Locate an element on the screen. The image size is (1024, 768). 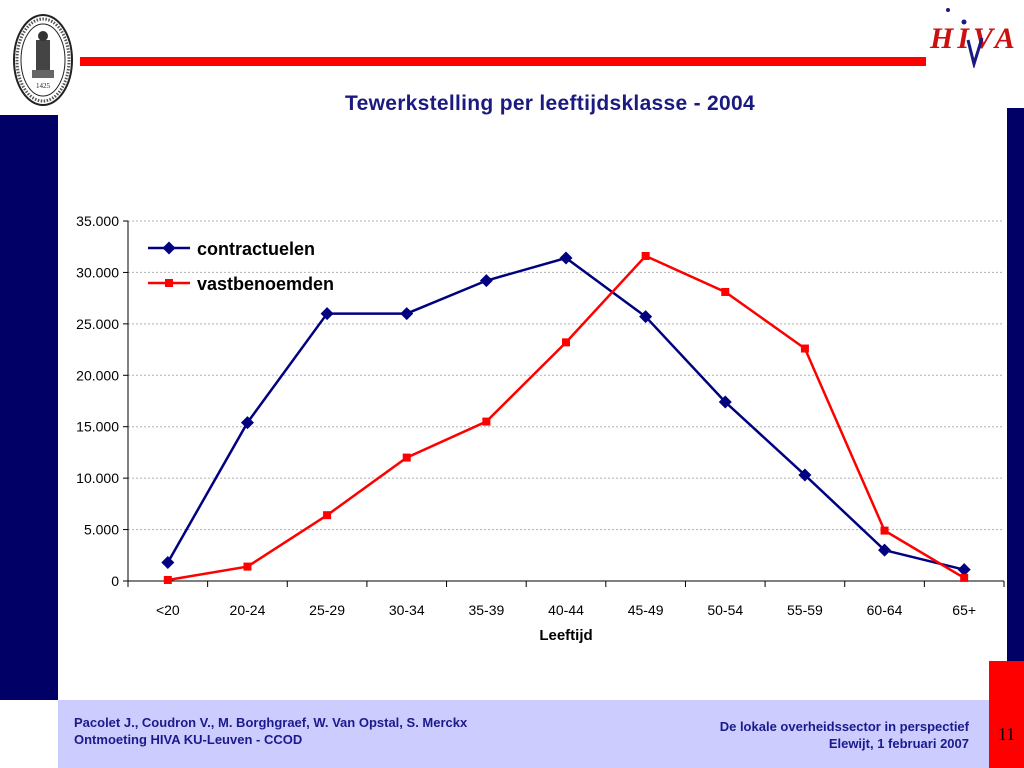
footer-right-line1: De lokale overheidssector in perspectief is located at coordinates (844, 726).